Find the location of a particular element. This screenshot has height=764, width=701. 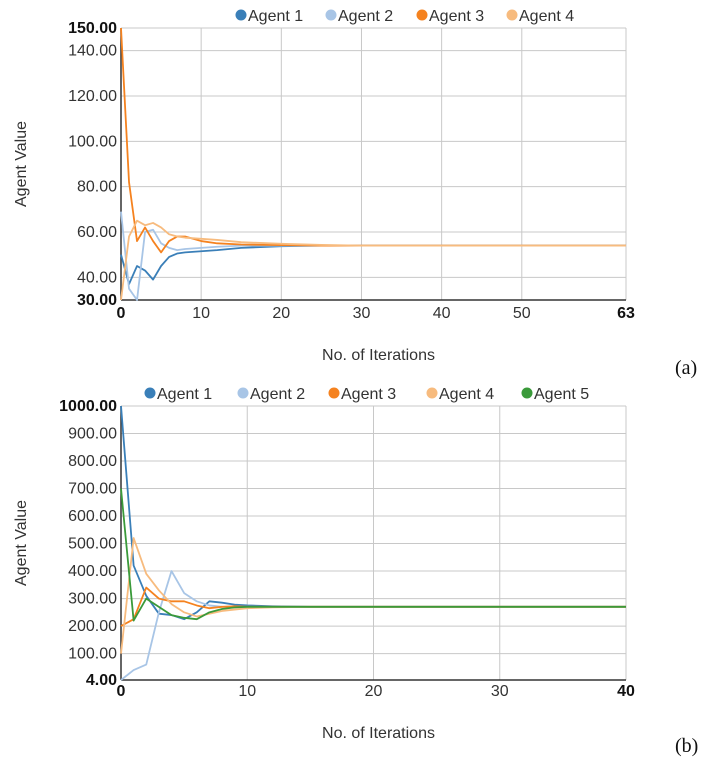

legend-label: Agent 5 is located at coordinates (561, 394).